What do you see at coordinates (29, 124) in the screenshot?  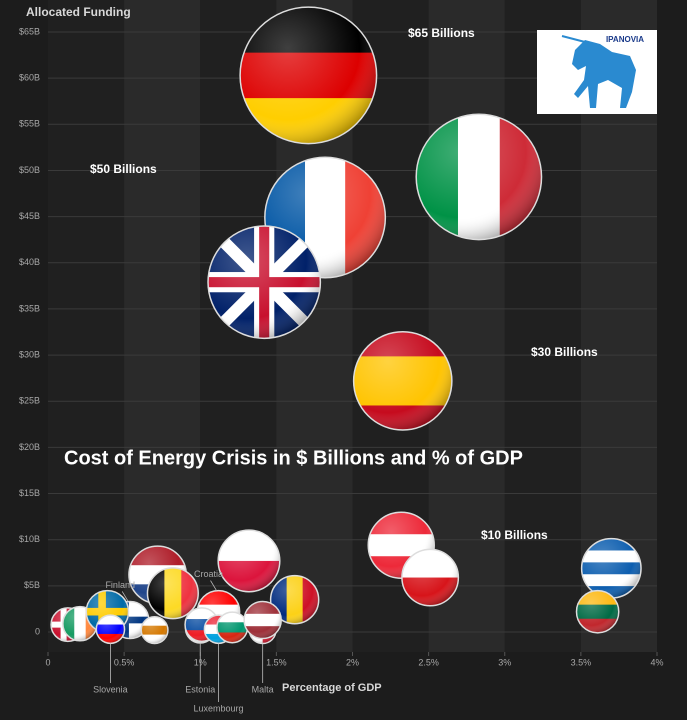 I see `y-tick-label: $55B` at bounding box center [29, 124].